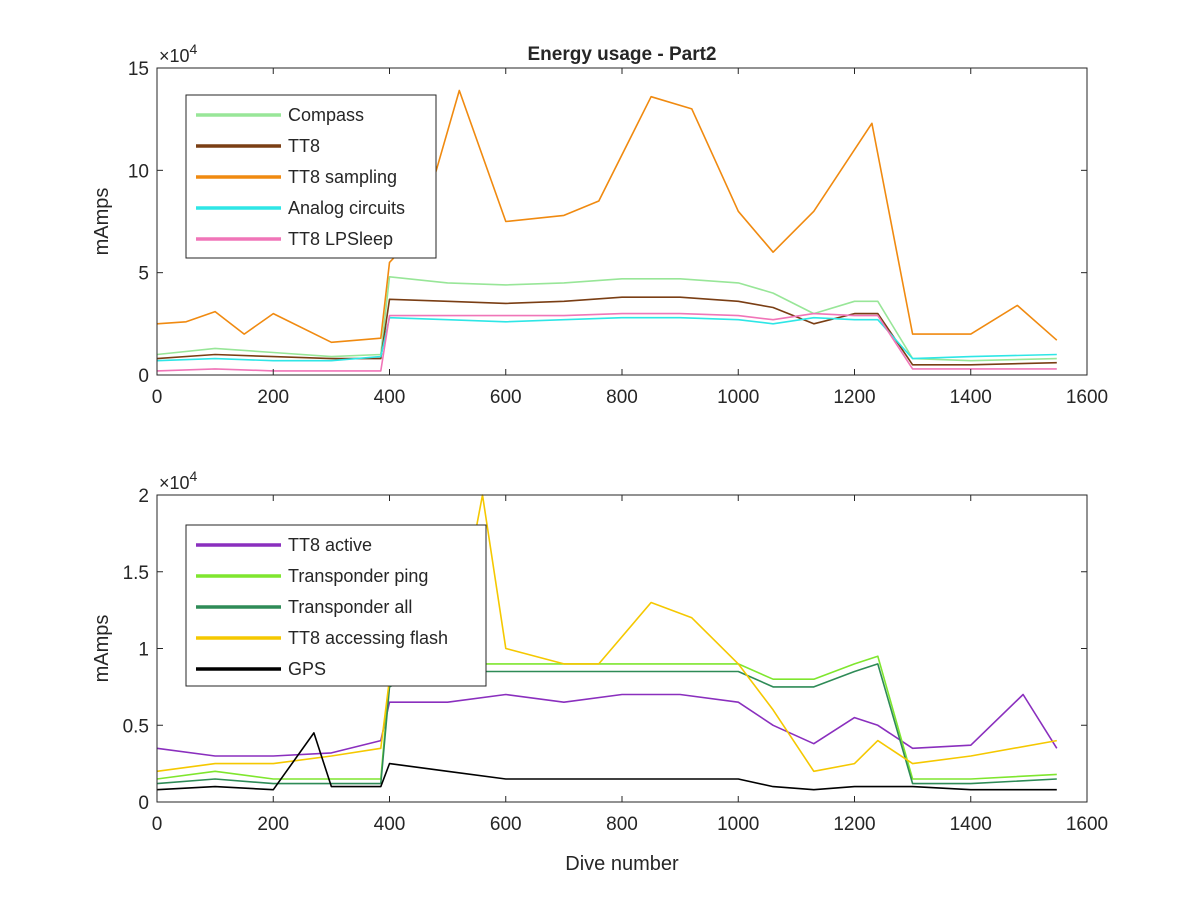  I want to click on y-tick-label: 1, so click(143, 650).